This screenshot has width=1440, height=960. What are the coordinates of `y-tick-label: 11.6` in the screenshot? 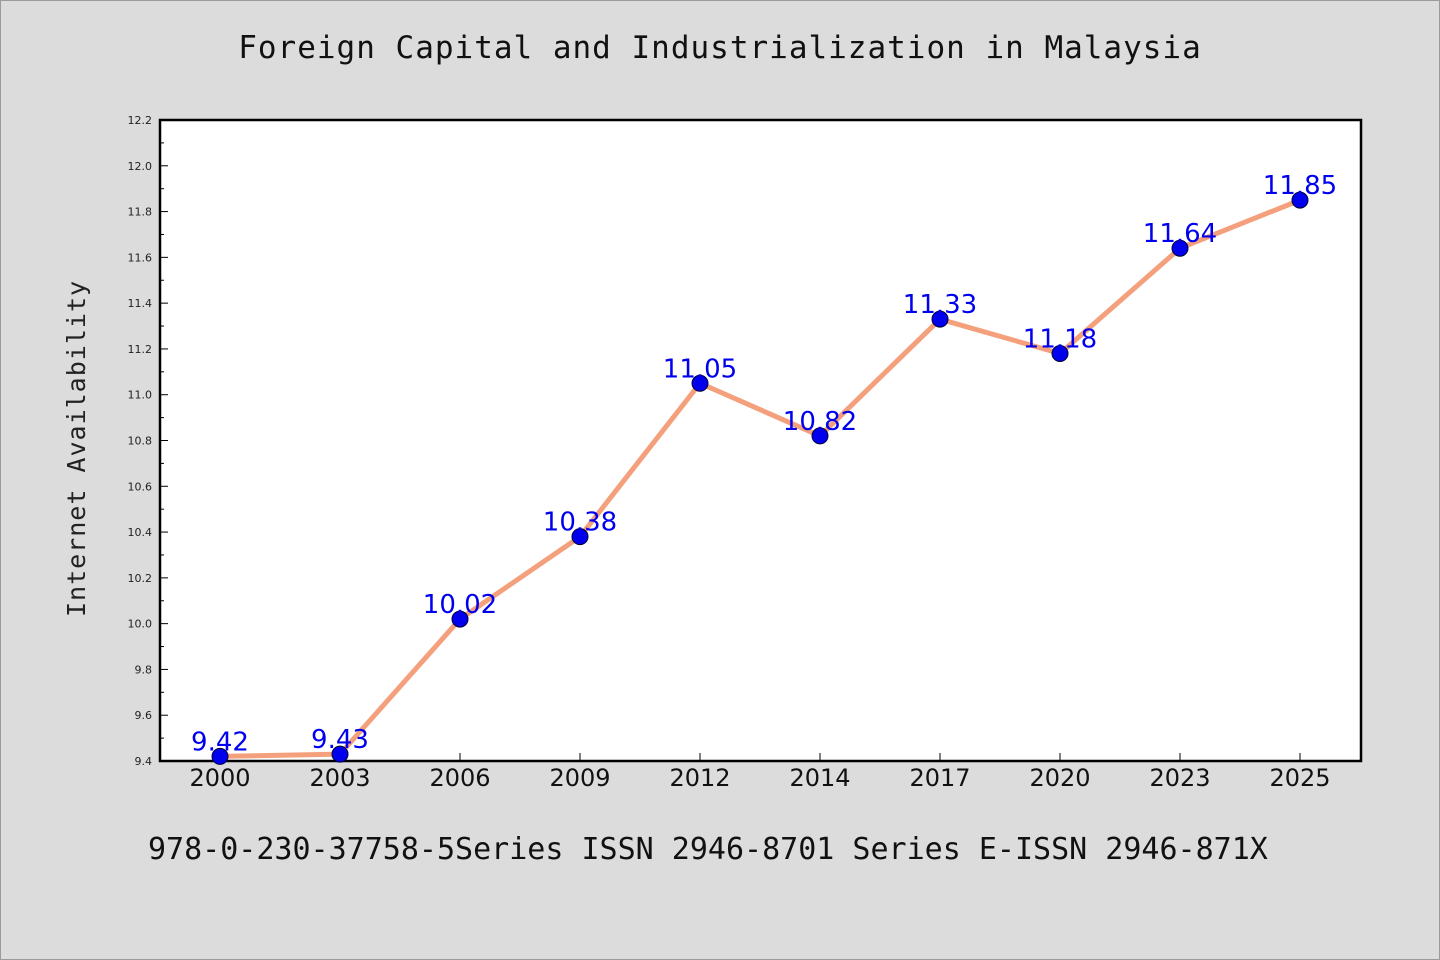 It's located at (140, 257).